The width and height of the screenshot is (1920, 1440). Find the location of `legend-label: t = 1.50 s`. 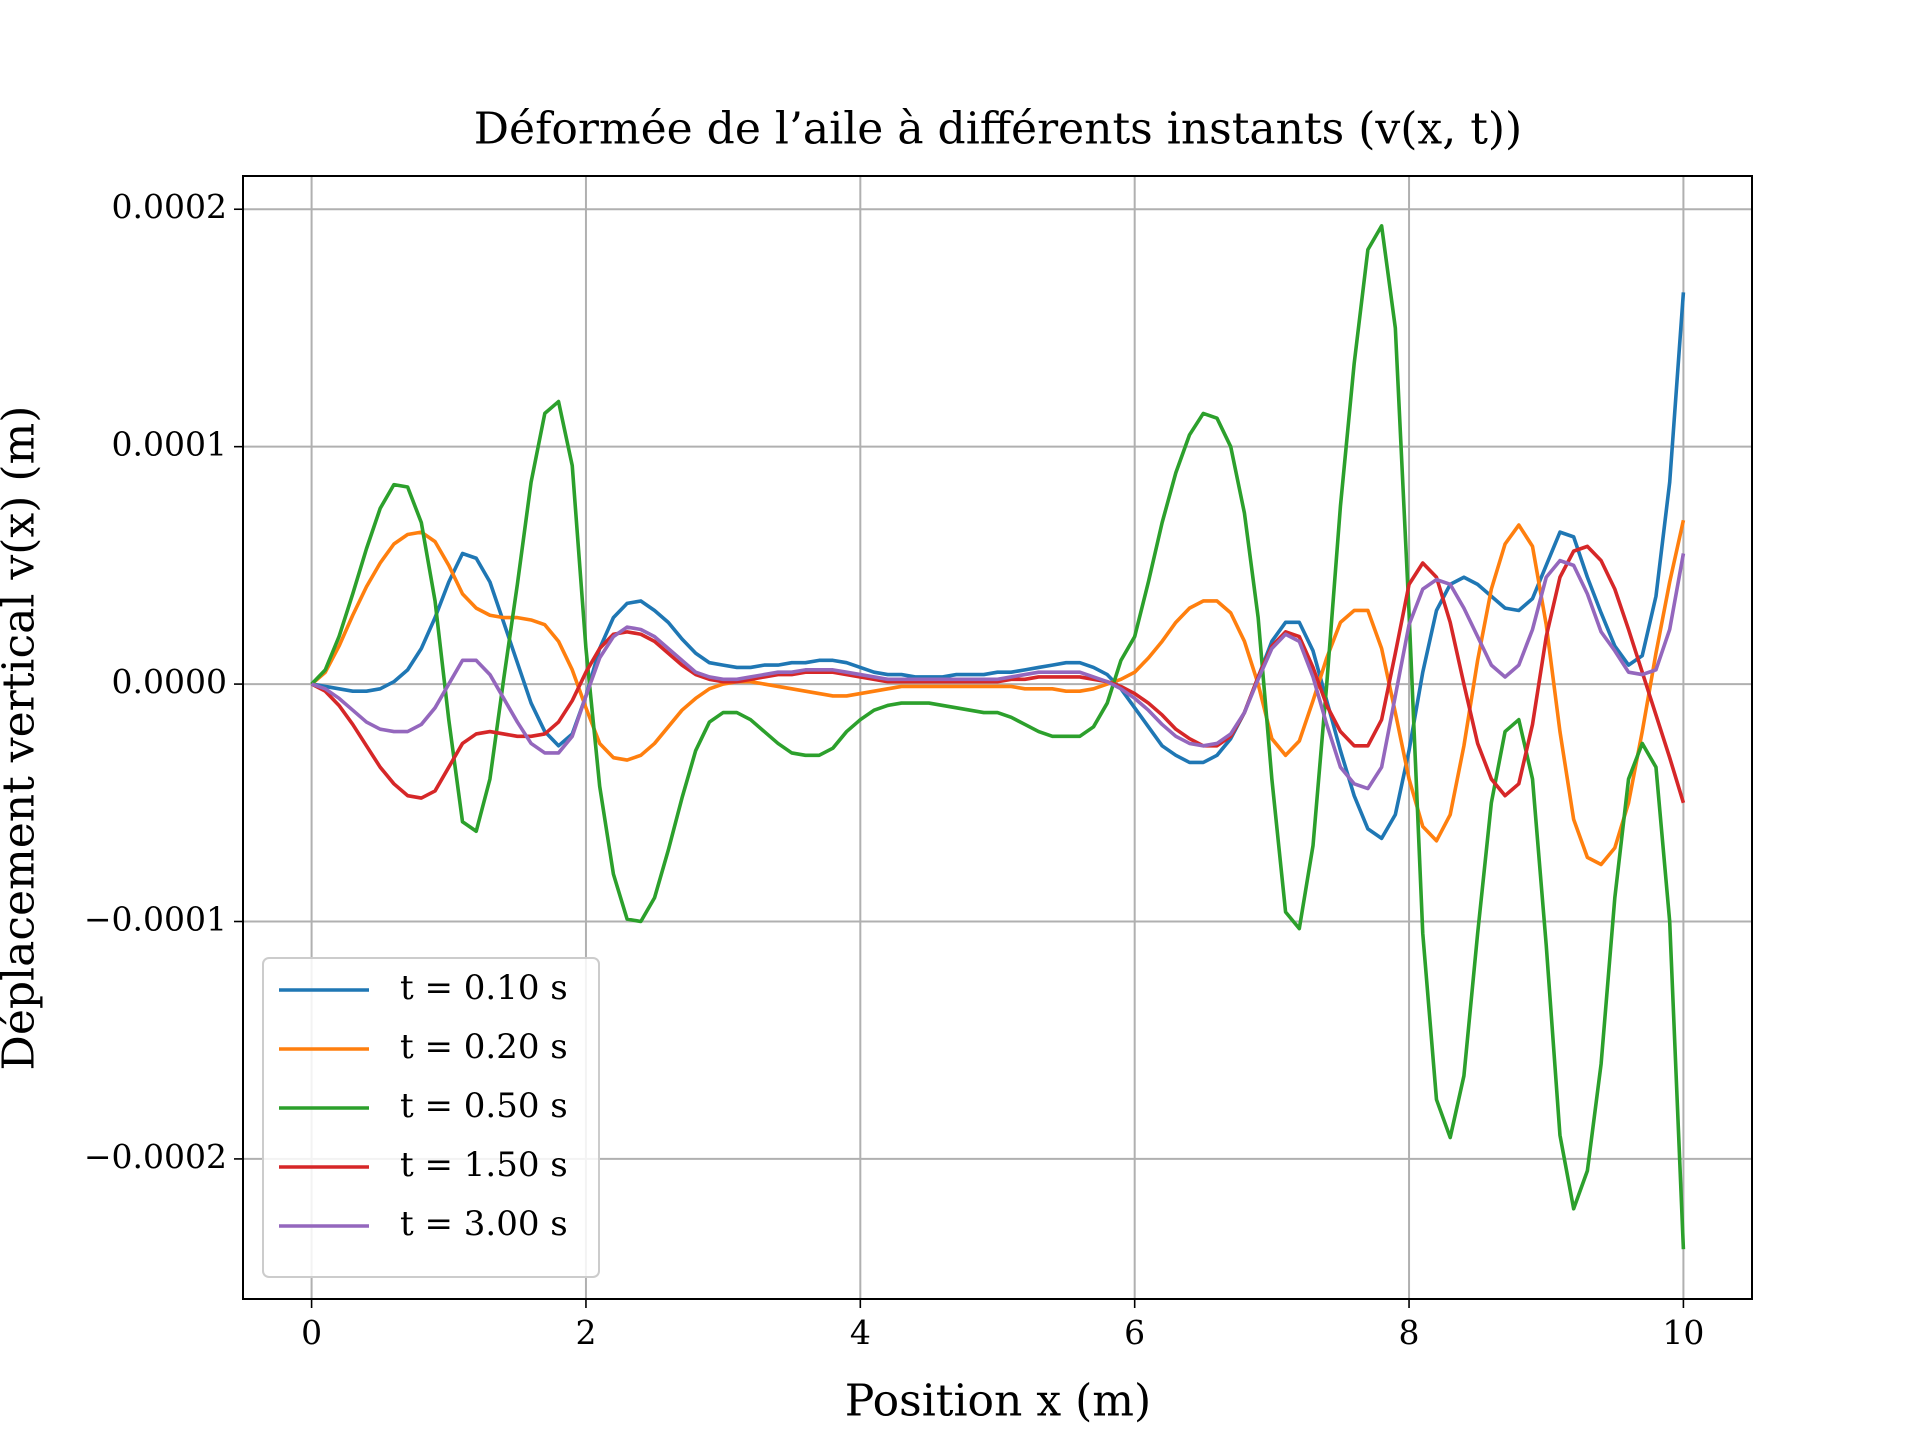

legend-label: t = 1.50 s is located at coordinates (484, 1165).